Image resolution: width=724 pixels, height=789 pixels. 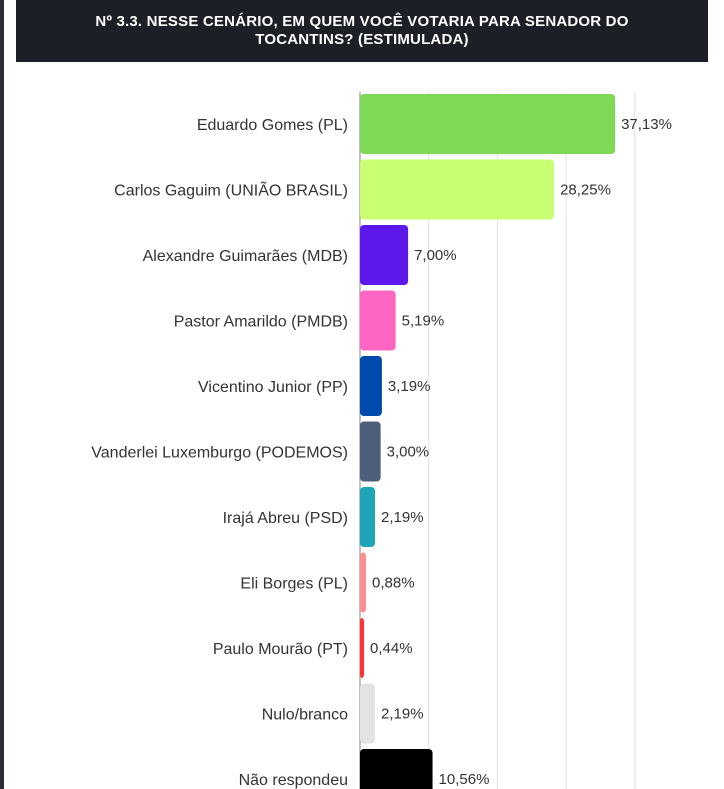 I want to click on category-label: Carlos Gaguim (UNIÃO BRASIL), so click(x=231, y=190).